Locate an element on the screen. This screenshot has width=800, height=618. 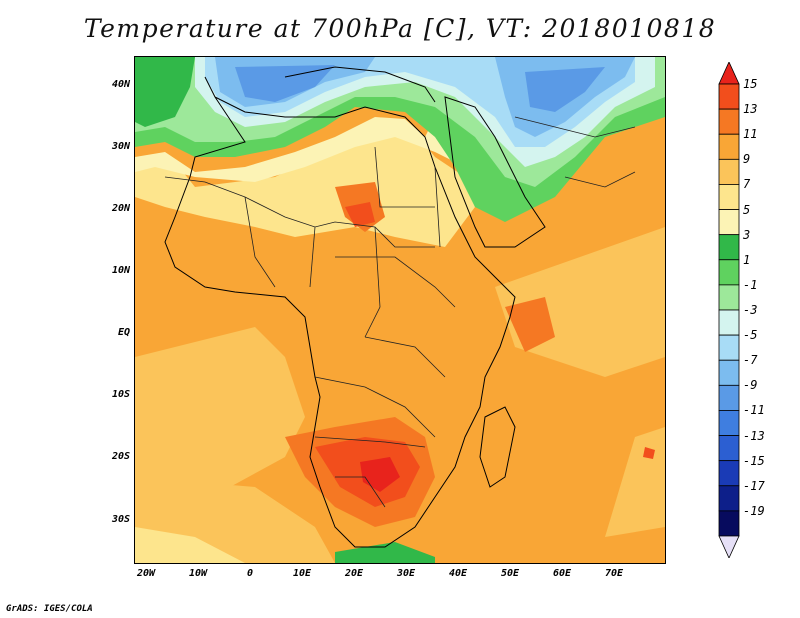
lat-label: 30S is located at coordinates (120, 519).